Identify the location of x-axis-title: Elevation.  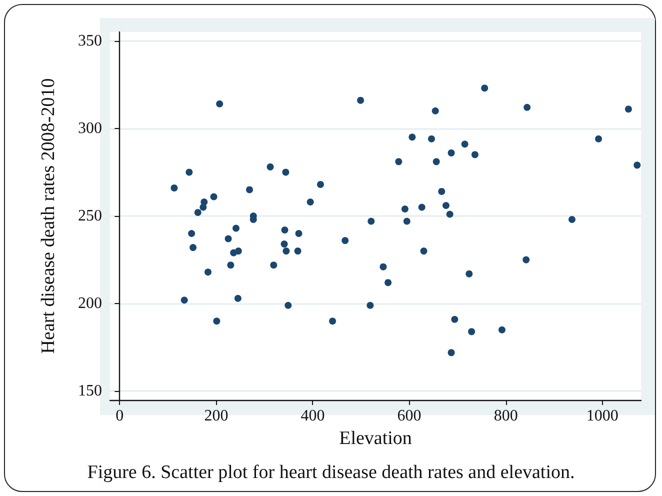
(375, 438).